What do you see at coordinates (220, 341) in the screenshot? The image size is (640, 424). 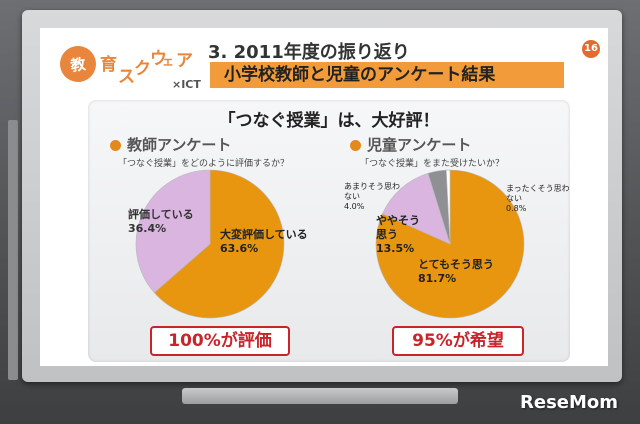 I see `teacher-callout: 100%が評価` at bounding box center [220, 341].